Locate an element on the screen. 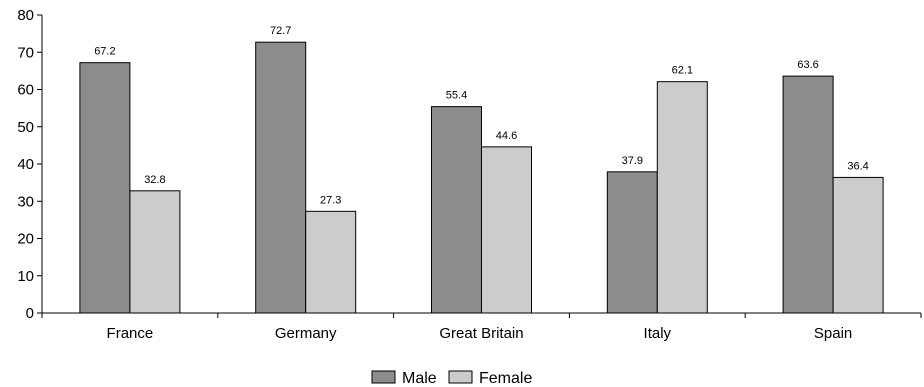 Image resolution: width=924 pixels, height=387 pixels. y-tick-label: 10 is located at coordinates (25, 276).